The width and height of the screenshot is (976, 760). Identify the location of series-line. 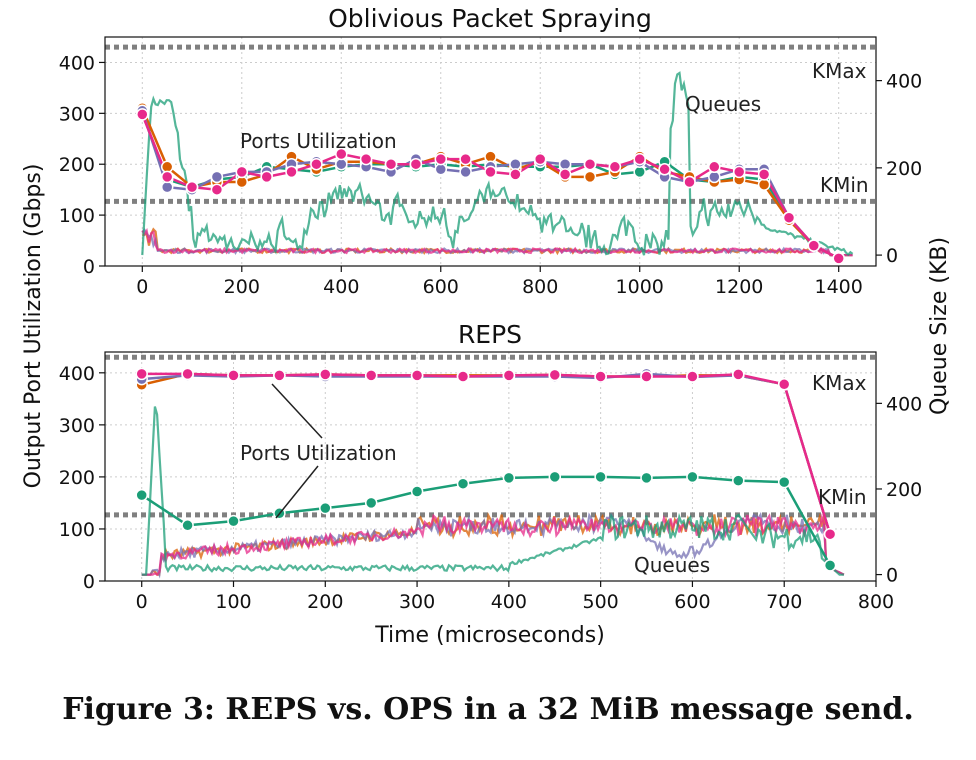
(486, 521).